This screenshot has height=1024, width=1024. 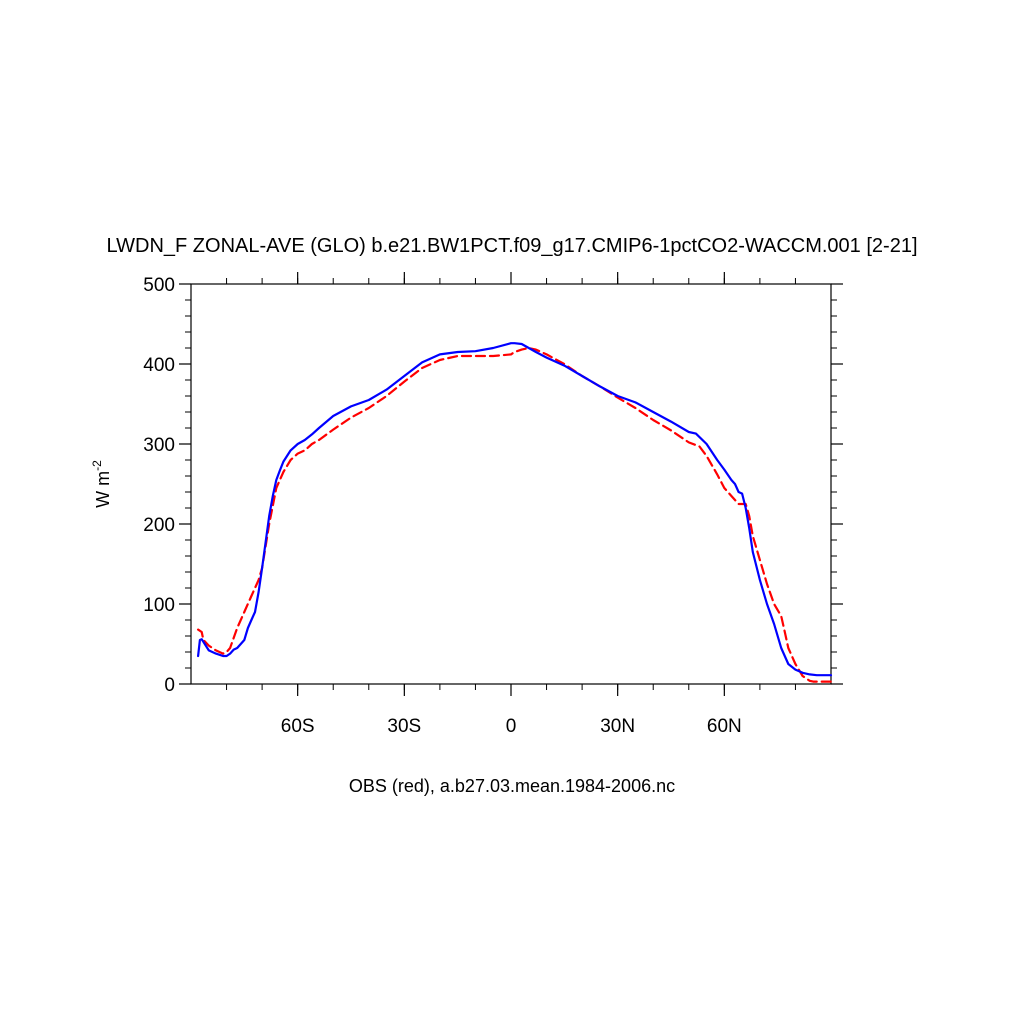 What do you see at coordinates (159, 605) in the screenshot?
I see `y-tick-label: 100` at bounding box center [159, 605].